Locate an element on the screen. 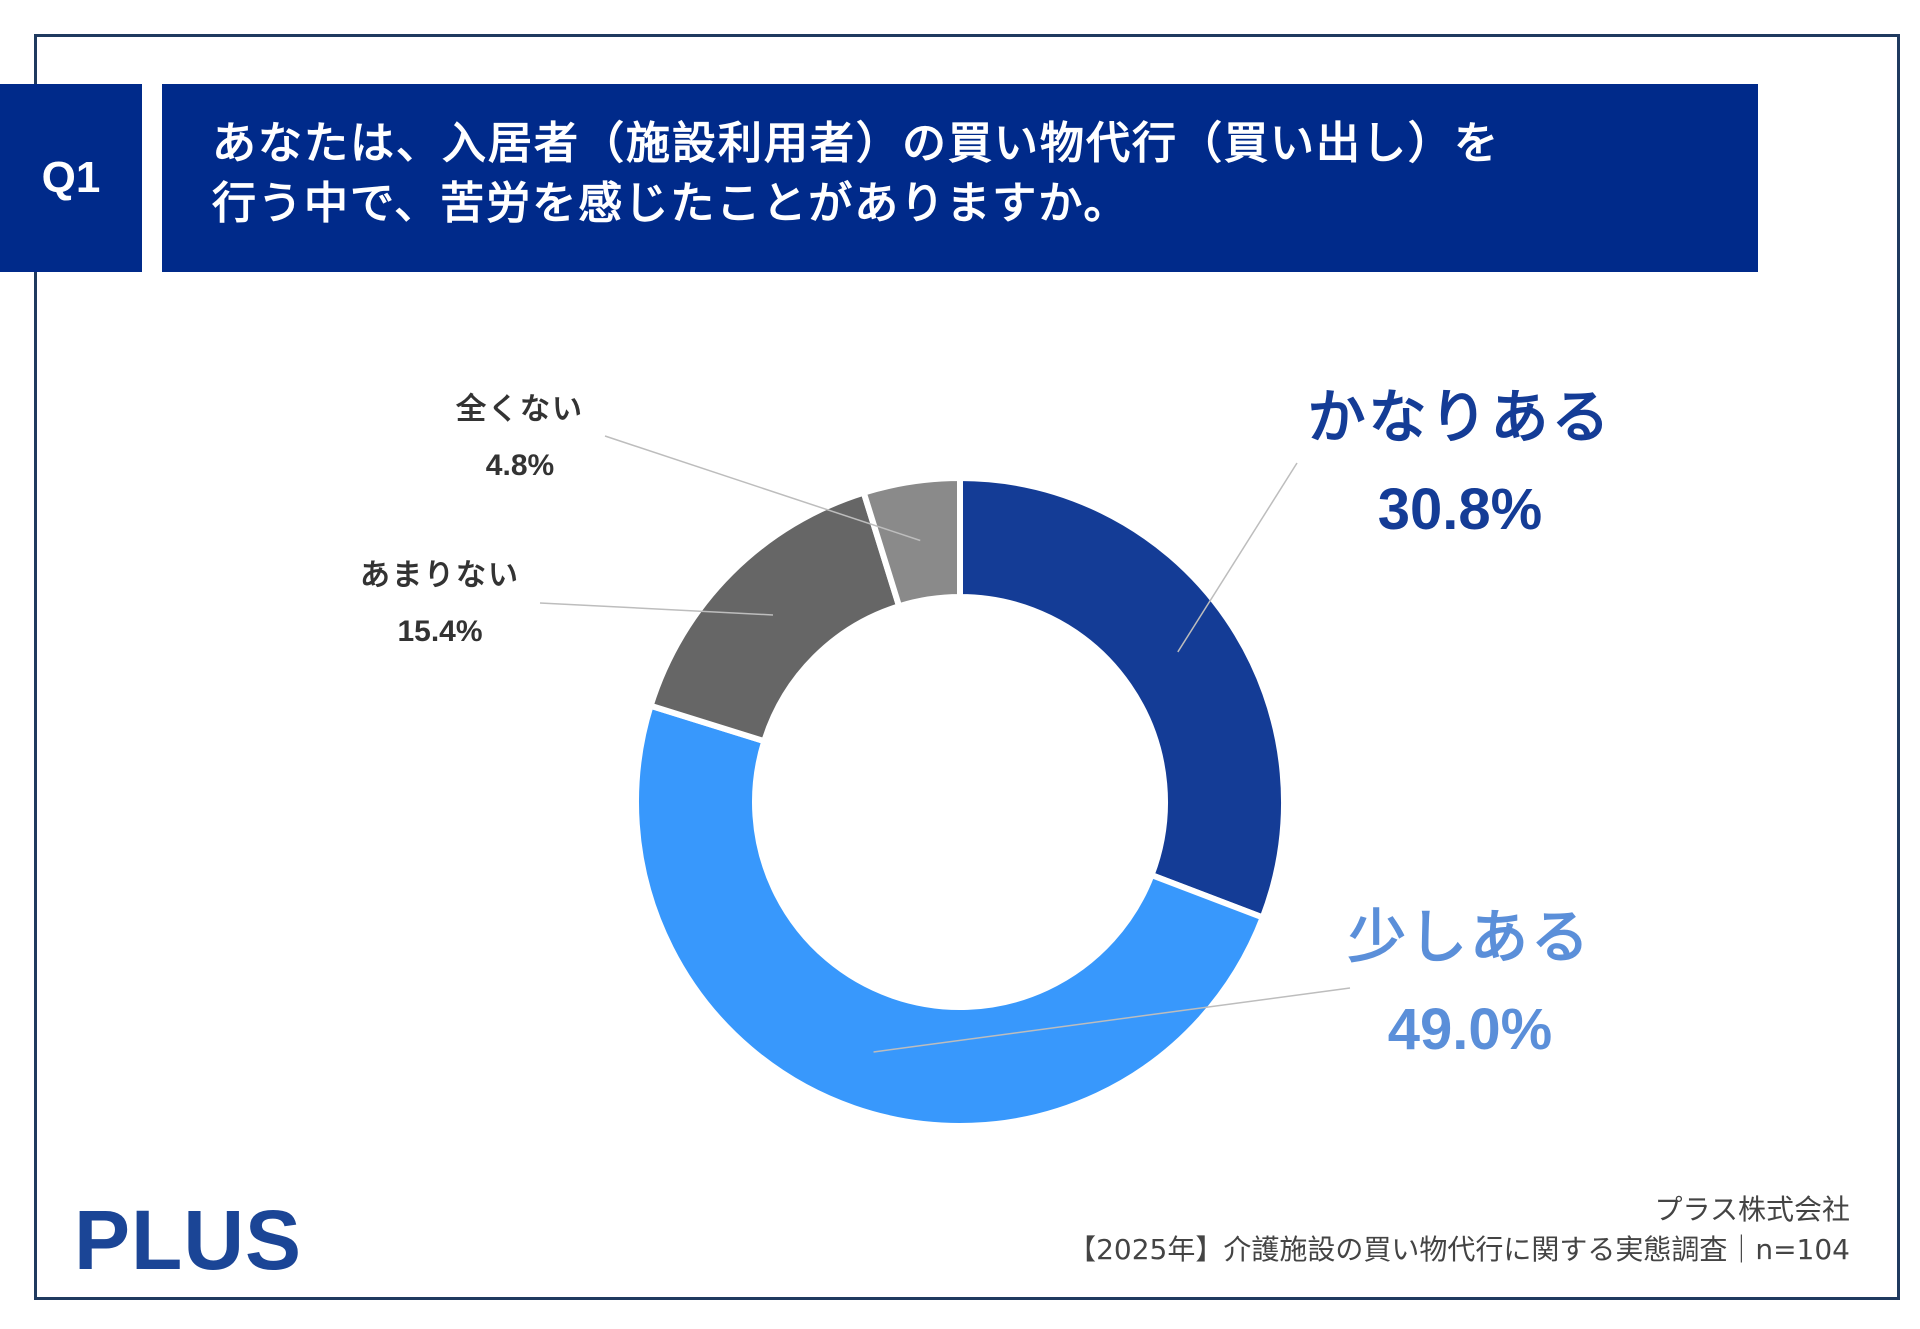  source-footer: プラス株式会社 【2025年】介護施設の買い物代行に関する実態調査｜n=104 is located at coordinates (1459, 1230).